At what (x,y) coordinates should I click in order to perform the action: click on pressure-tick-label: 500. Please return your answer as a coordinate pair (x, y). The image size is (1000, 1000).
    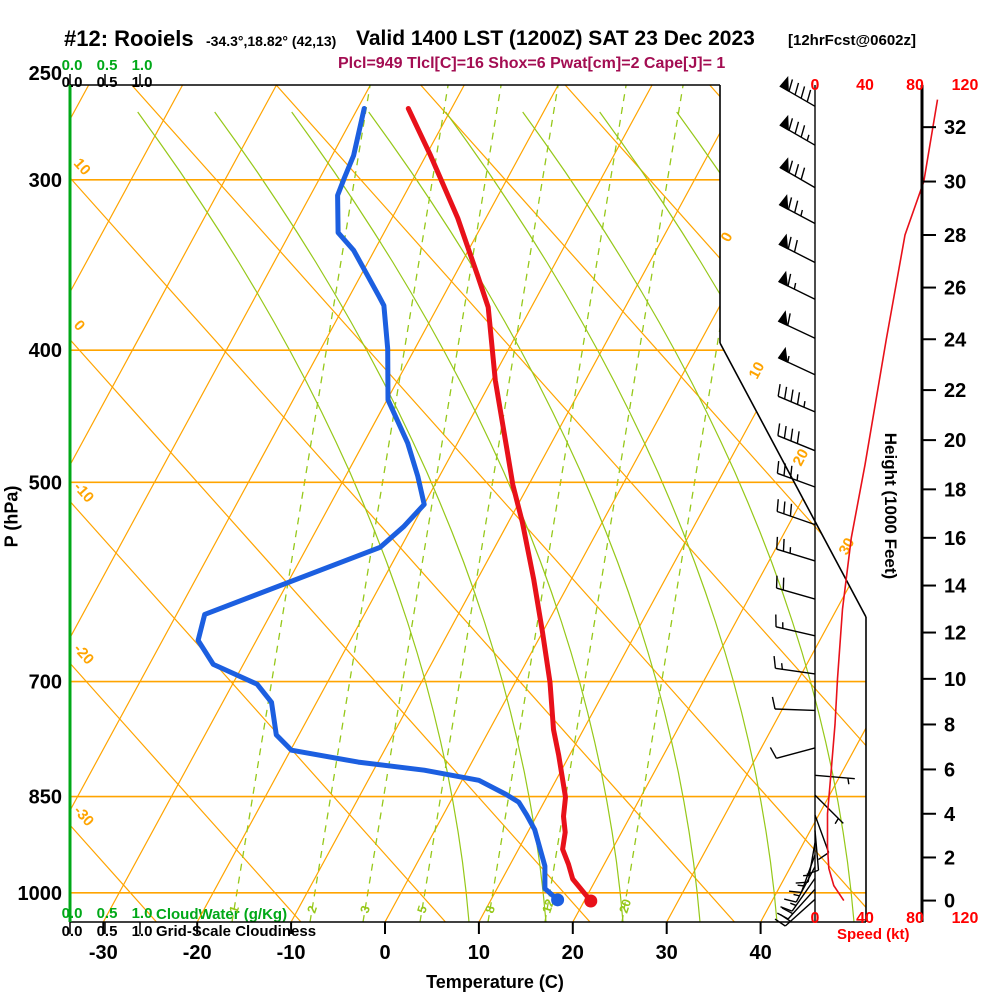
    Looking at the image, I should click on (45, 483).